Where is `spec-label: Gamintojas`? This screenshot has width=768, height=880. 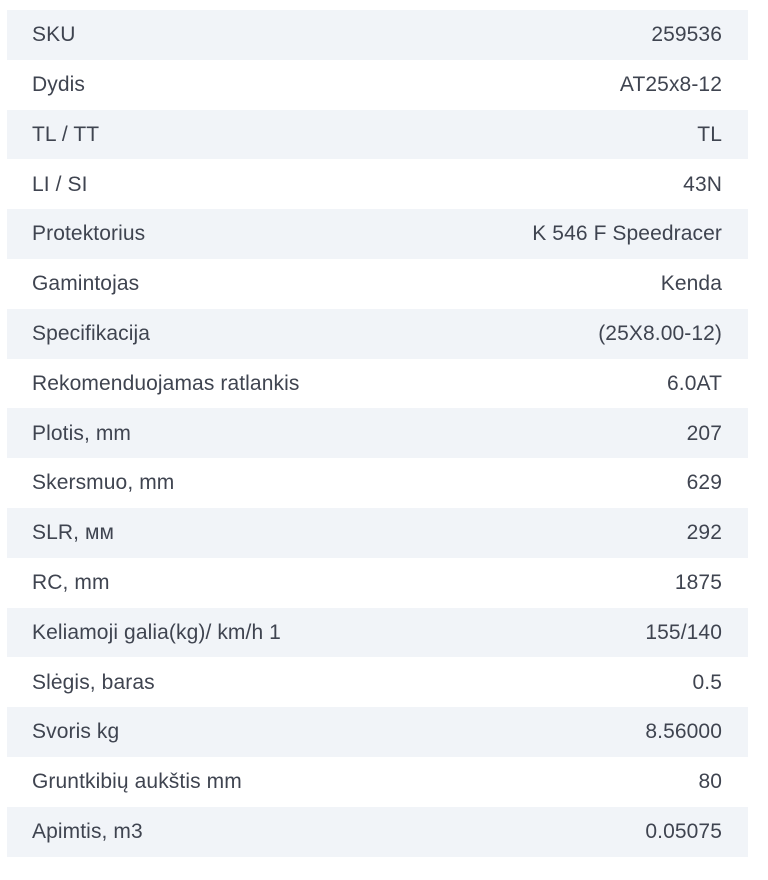
spec-label: Gamintojas is located at coordinates (86, 284).